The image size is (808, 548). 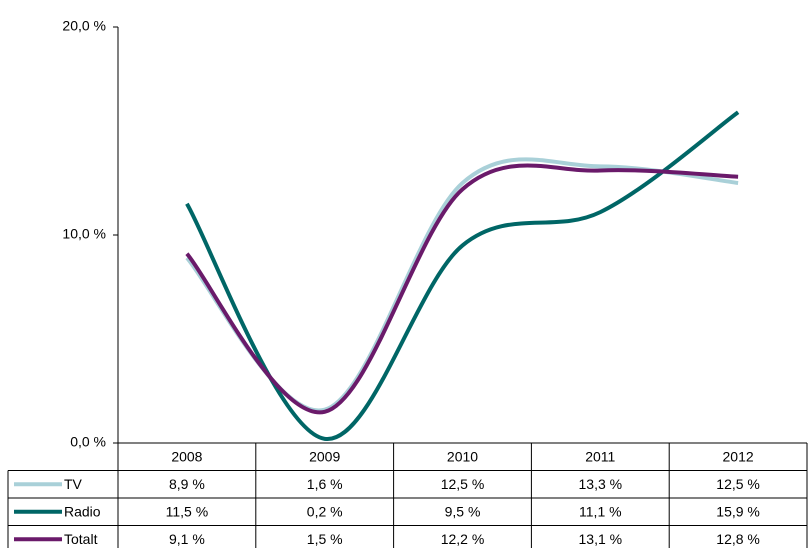 What do you see at coordinates (463, 539) in the screenshot?
I see `table-value: 12,2 %` at bounding box center [463, 539].